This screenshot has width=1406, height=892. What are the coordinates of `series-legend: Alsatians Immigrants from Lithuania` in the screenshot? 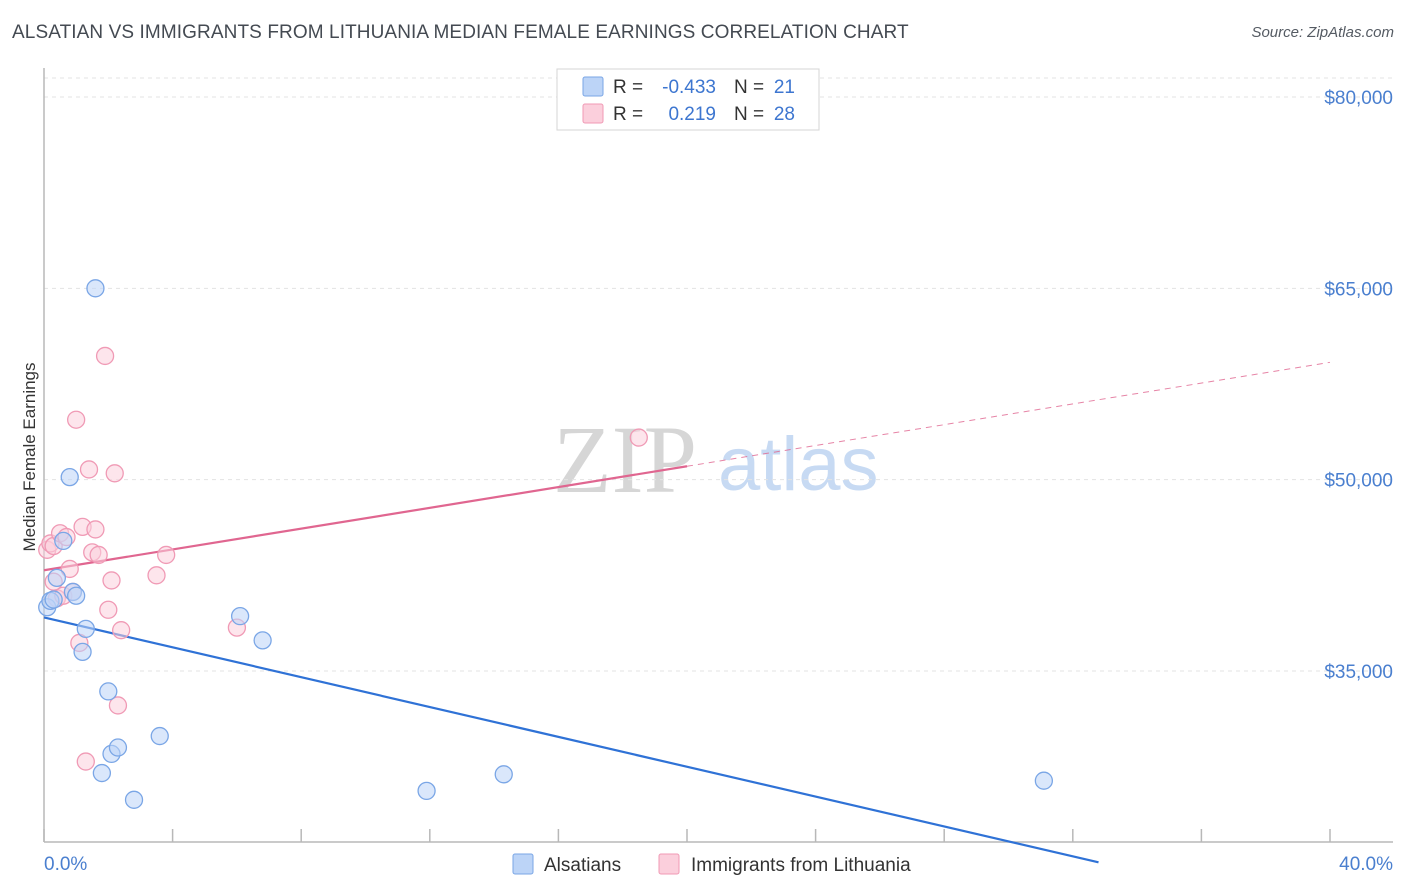 It's located at (711, 864).